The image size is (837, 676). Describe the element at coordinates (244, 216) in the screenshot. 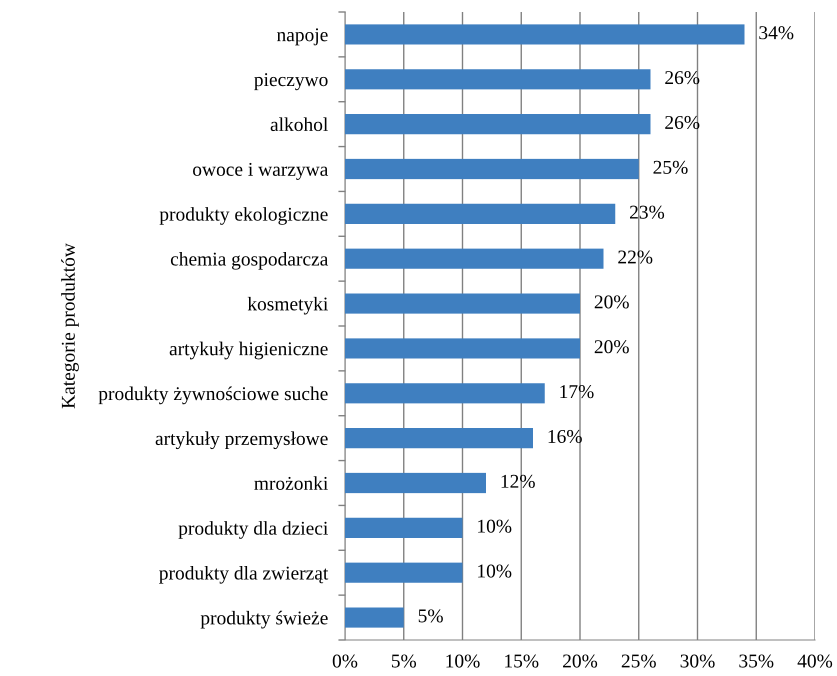

I see `y-tick-label: produkty ekologiczne` at that location.